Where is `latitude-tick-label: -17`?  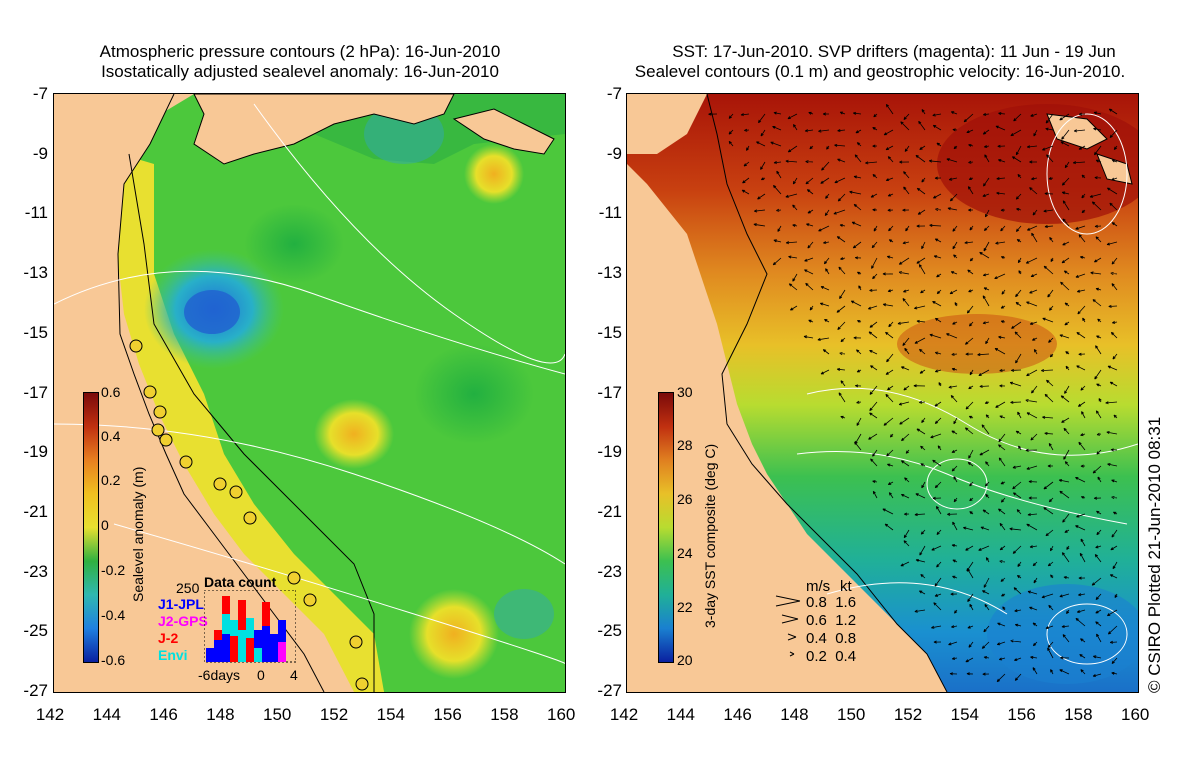 latitude-tick-label: -17 is located at coordinates (35, 392).